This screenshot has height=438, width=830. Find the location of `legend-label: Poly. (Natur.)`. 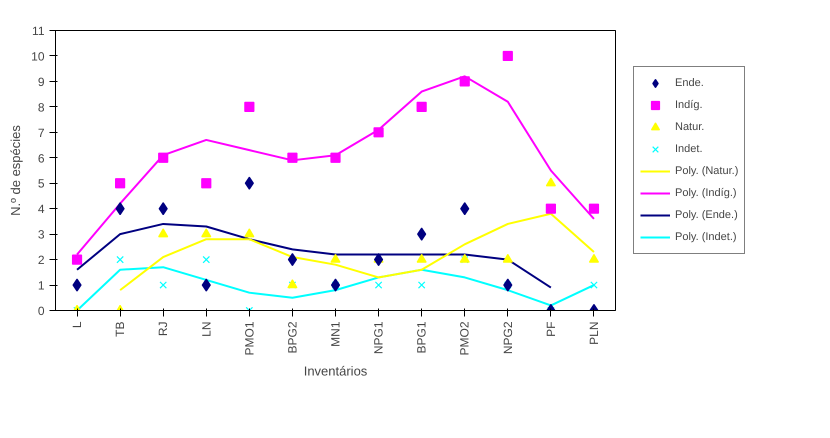

legend-label: Poly. (Natur.) is located at coordinates (706, 170).